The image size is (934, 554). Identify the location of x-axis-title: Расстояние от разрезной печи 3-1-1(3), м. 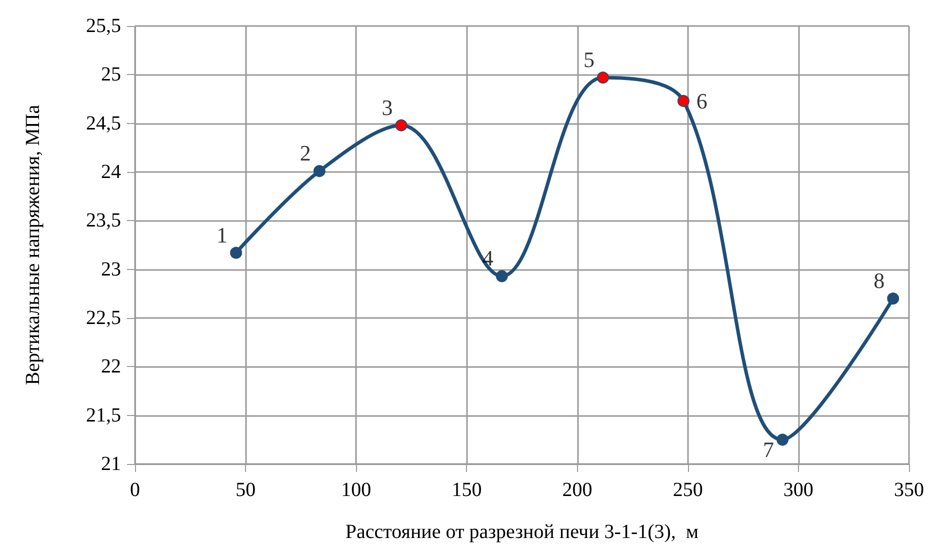
(522, 532).